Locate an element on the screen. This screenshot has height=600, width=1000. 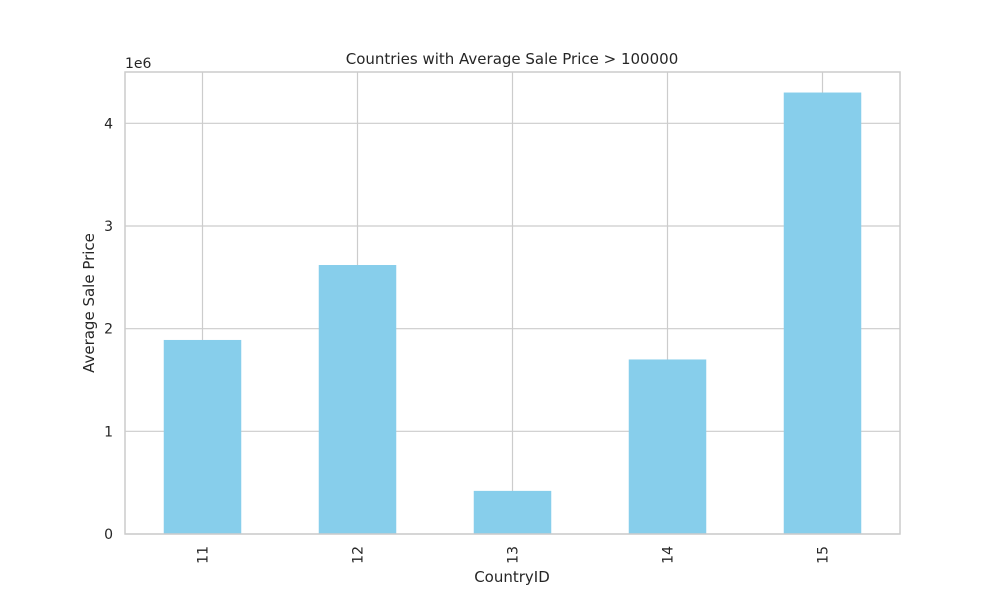
x-tick-label: 12 is located at coordinates (359, 555).